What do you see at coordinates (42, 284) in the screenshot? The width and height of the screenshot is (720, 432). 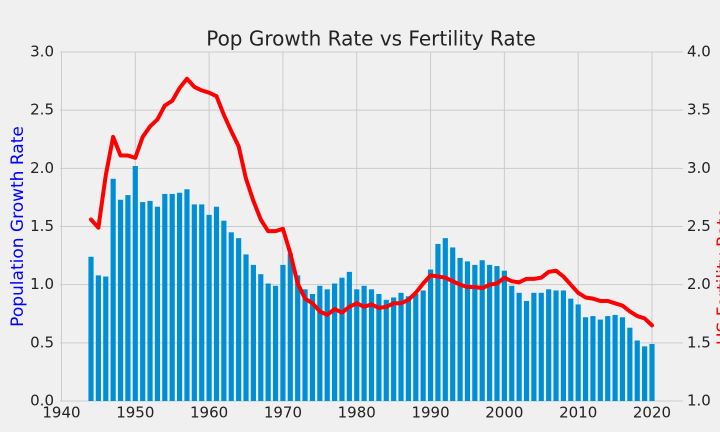 I see `y-tick-label: 1.0` at bounding box center [42, 284].